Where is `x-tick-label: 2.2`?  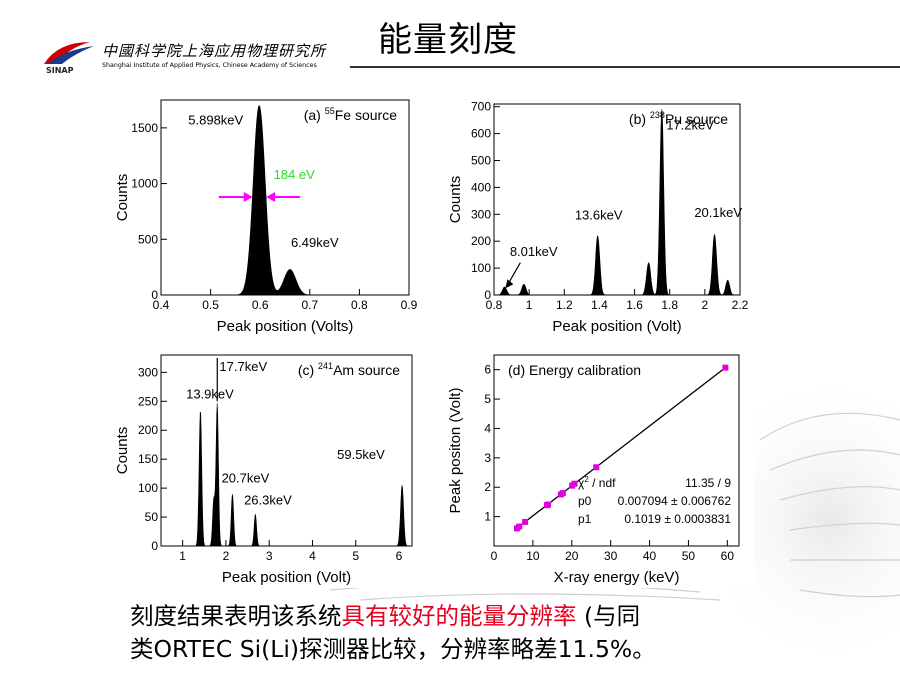 x-tick-label: 2.2 is located at coordinates (740, 305).